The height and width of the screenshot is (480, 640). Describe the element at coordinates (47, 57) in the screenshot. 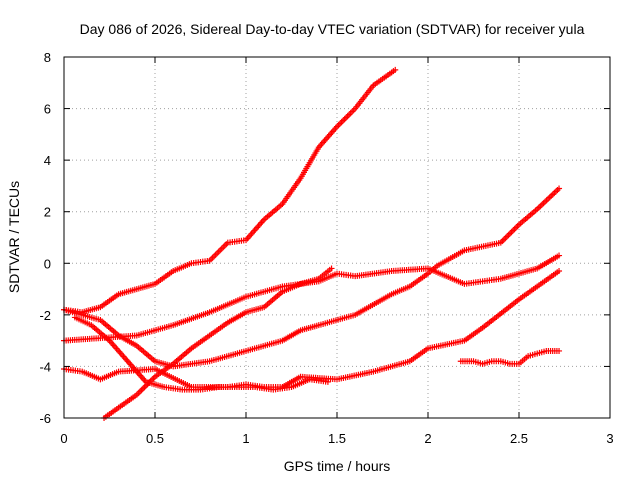

I see `y-tick-label: 8` at that location.